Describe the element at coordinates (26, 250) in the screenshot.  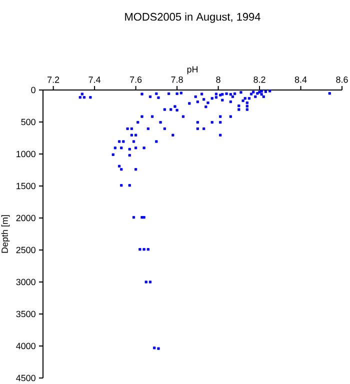
I see `y-tick-label: 2500` at that location.